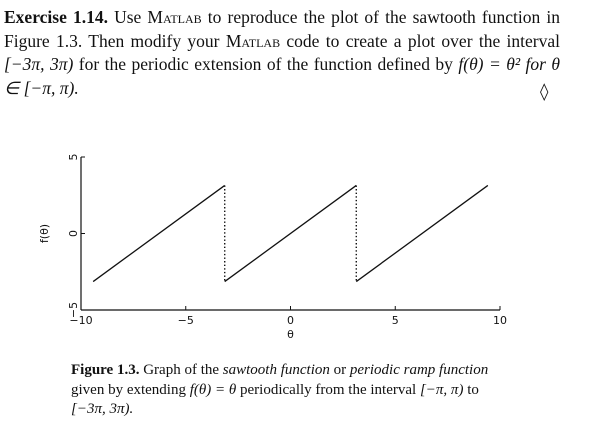 The width and height of the screenshot is (605, 434). I want to click on x-axis-label: θ, so click(290, 334).